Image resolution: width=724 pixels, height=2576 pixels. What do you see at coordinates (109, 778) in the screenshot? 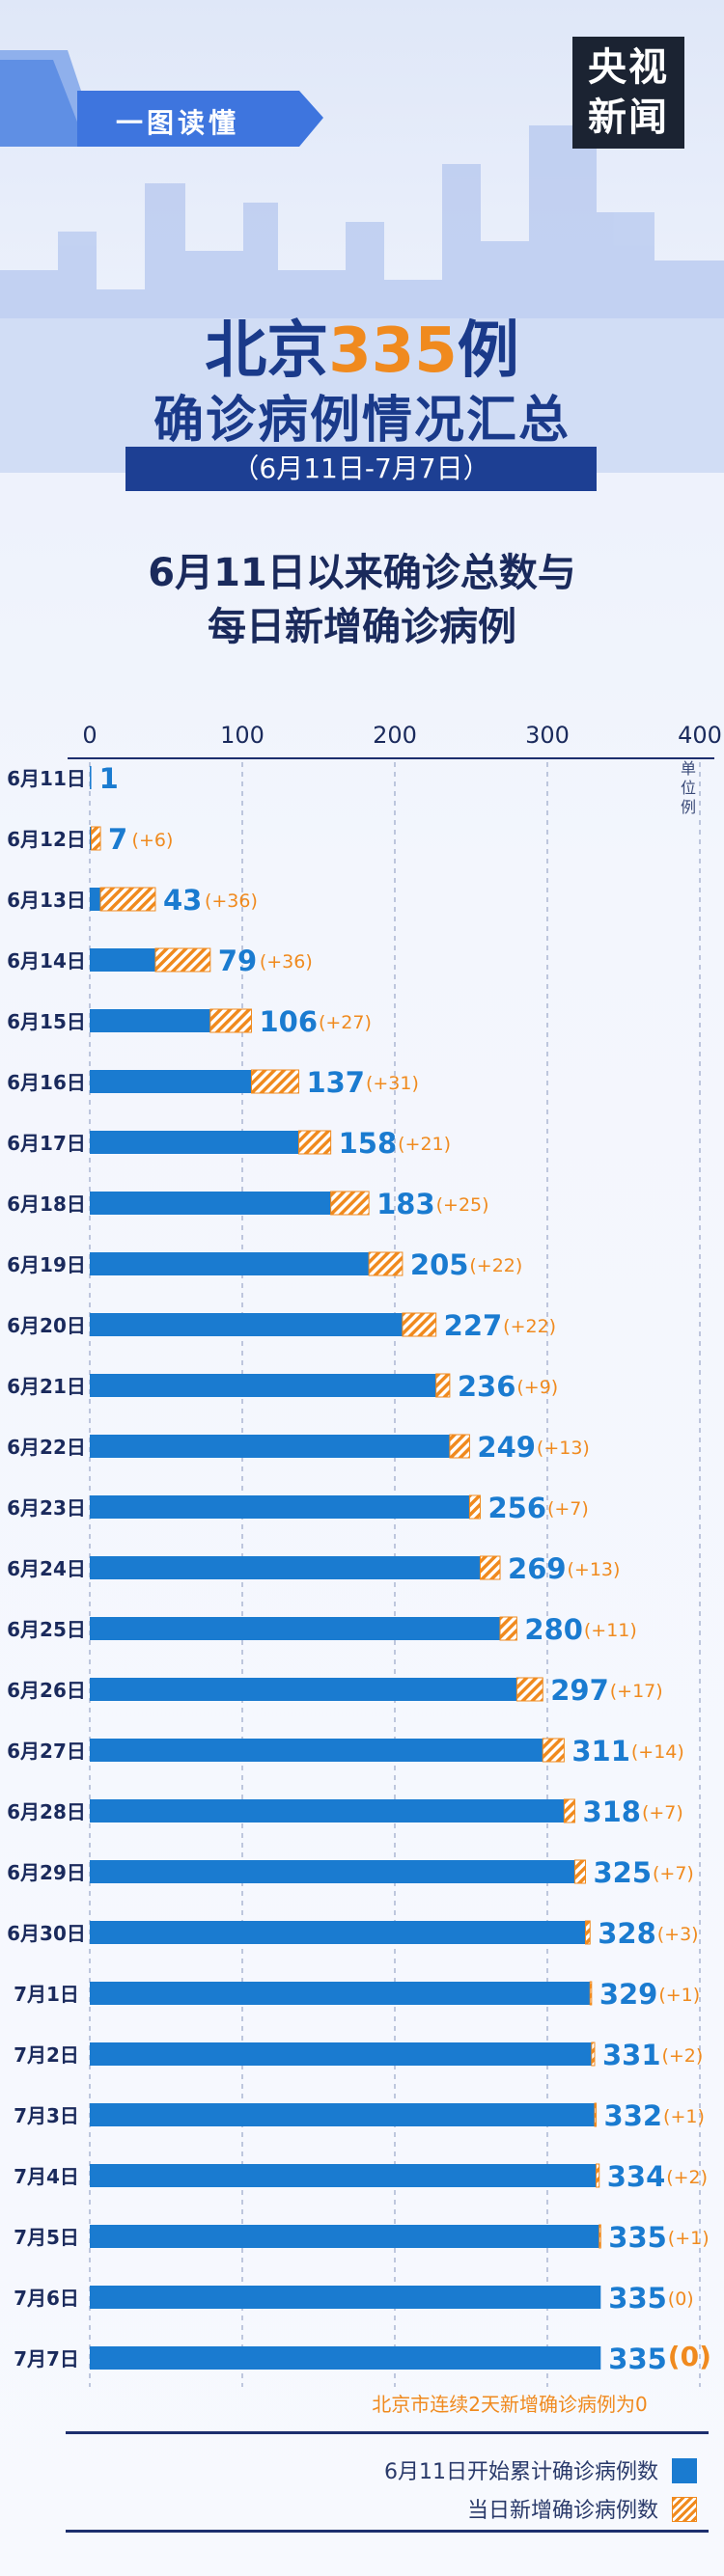
I see `value-label-total: 1` at bounding box center [109, 778].